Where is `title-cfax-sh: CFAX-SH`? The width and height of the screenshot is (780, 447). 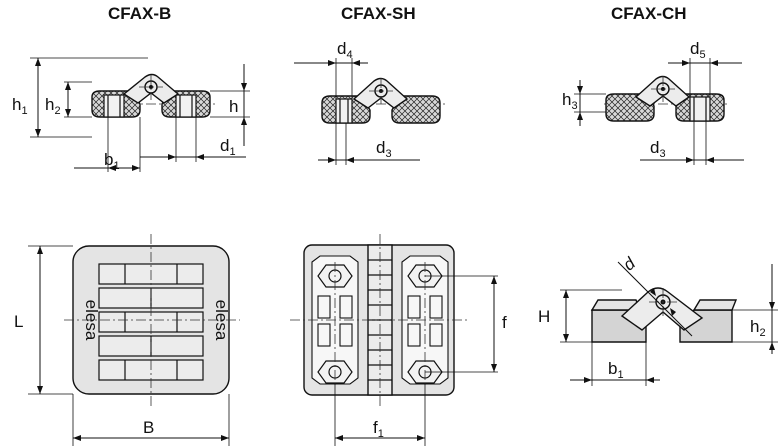 title-cfax-sh: CFAX-SH is located at coordinates (378, 13).